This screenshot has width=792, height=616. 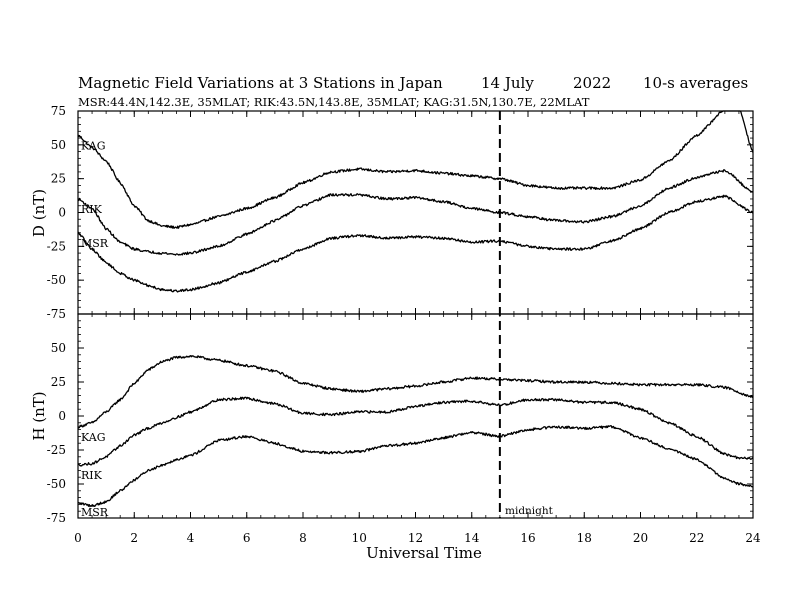 What do you see at coordinates (58, 111) in the screenshot?
I see `y-tick-label: 75` at bounding box center [58, 111].